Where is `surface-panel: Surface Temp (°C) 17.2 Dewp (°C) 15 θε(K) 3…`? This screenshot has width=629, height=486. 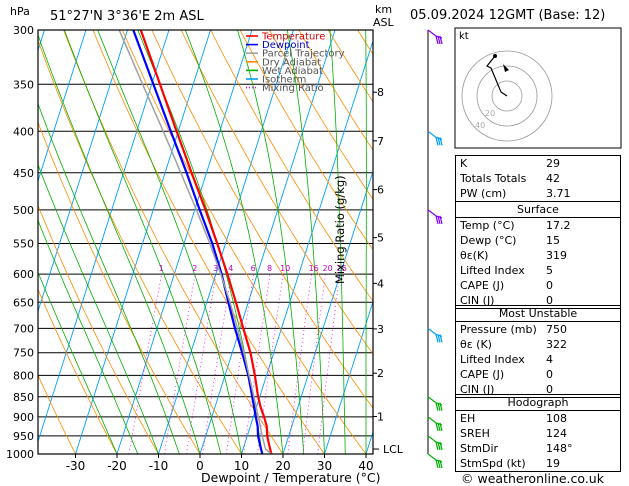
surface-panel: Surface Temp (°C) 17.2 Dewp (°C) 15 θε(K) 3… is located at coordinates (538, 255).